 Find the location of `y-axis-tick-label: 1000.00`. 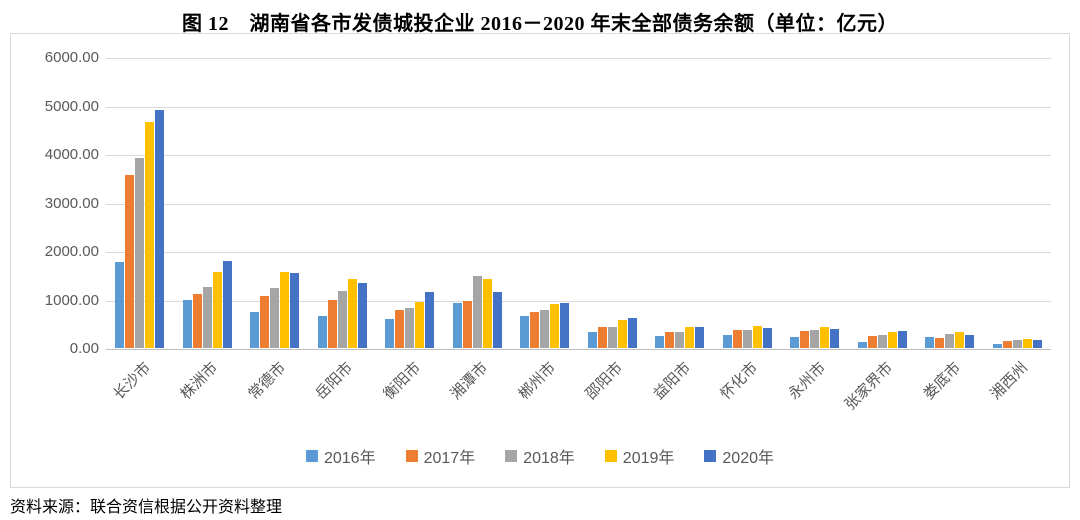

y-axis-tick-label: 1000.00 is located at coordinates (71, 300).